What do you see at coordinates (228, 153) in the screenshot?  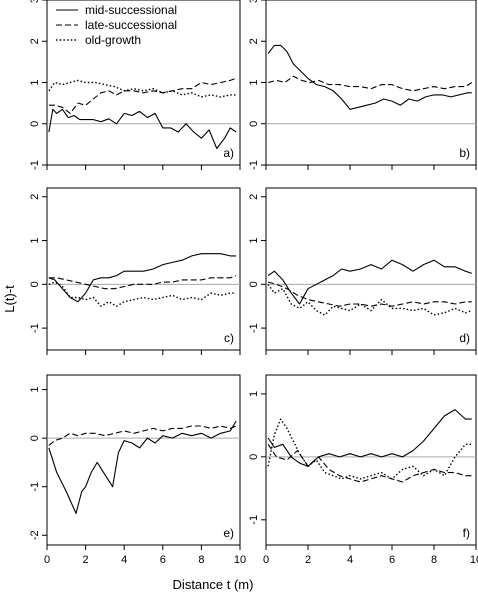 I see `panel-label: a)` at bounding box center [228, 153].